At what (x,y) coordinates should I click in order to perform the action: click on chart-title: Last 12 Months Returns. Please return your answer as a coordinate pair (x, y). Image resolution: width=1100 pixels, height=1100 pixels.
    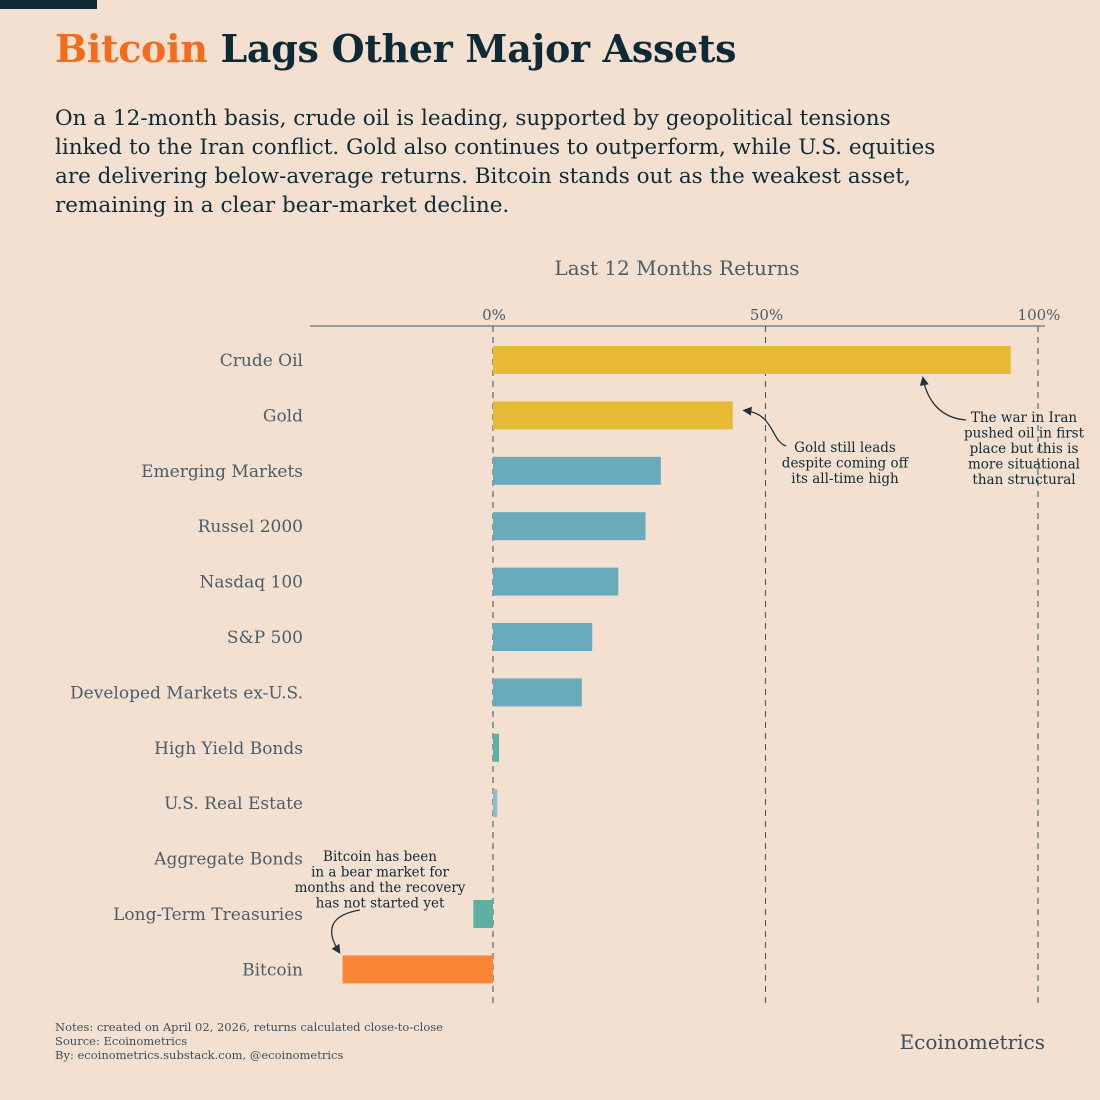
    Looking at the image, I should click on (676, 268).